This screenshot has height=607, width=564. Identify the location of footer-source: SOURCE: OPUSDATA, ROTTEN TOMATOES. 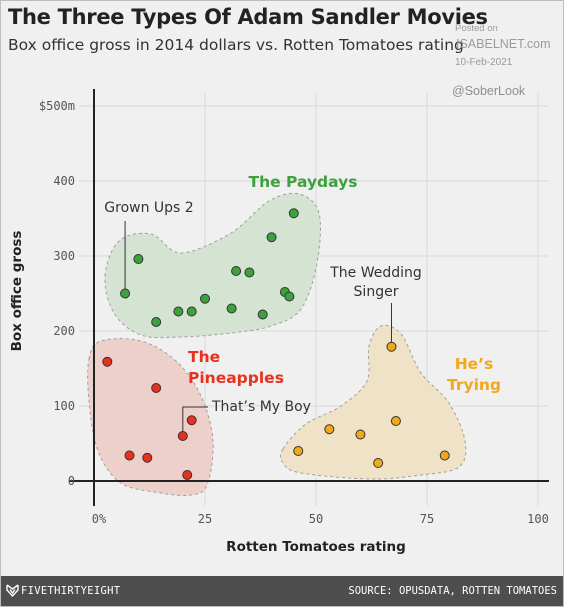
(452, 591).